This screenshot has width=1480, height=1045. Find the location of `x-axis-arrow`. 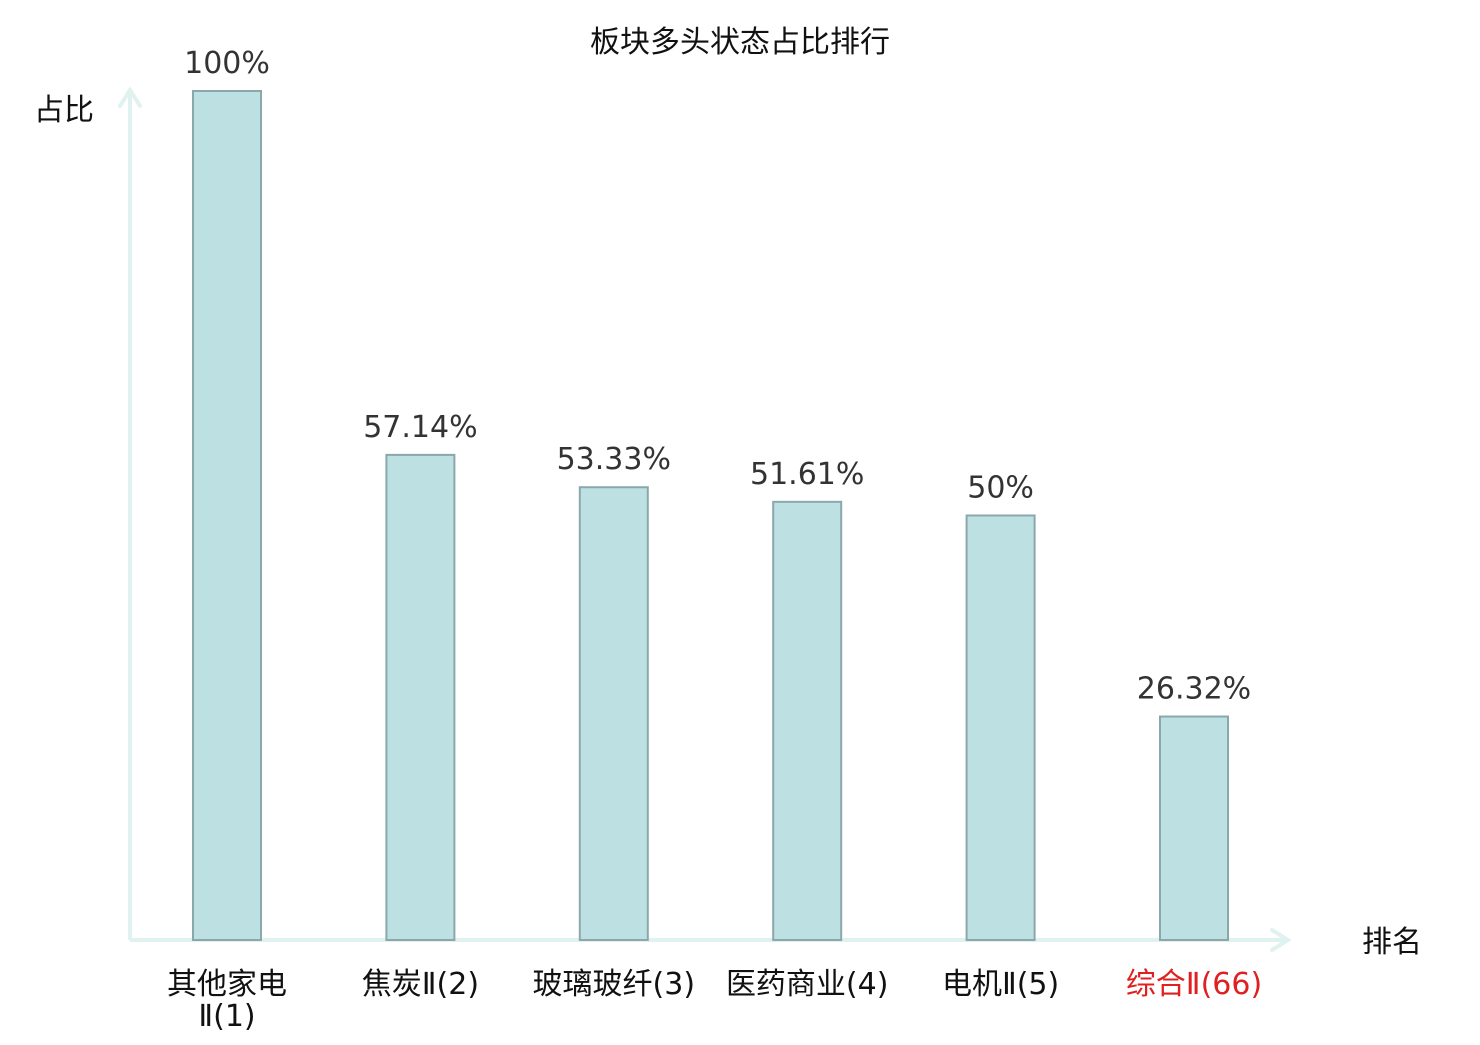

x-axis-arrow is located at coordinates (1281, 940).